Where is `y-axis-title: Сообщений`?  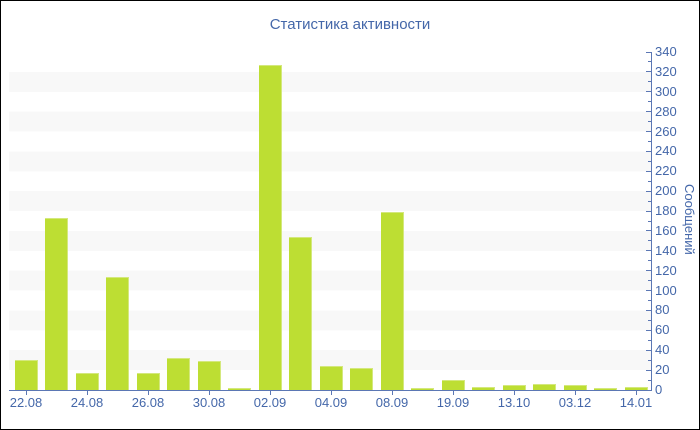
y-axis-title: Сообщений is located at coordinates (689, 219).